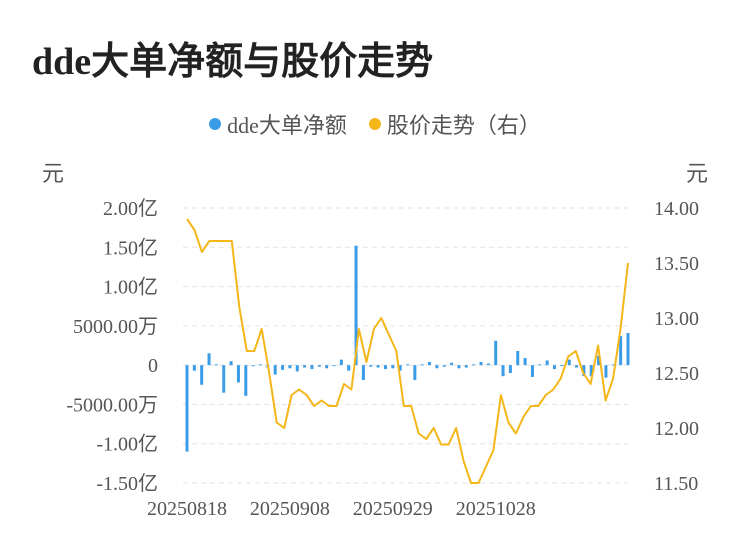 The height and width of the screenshot is (558, 750). Describe the element at coordinates (496, 509) in the screenshot. I see `x-axis-tick-label: 20251028` at that location.